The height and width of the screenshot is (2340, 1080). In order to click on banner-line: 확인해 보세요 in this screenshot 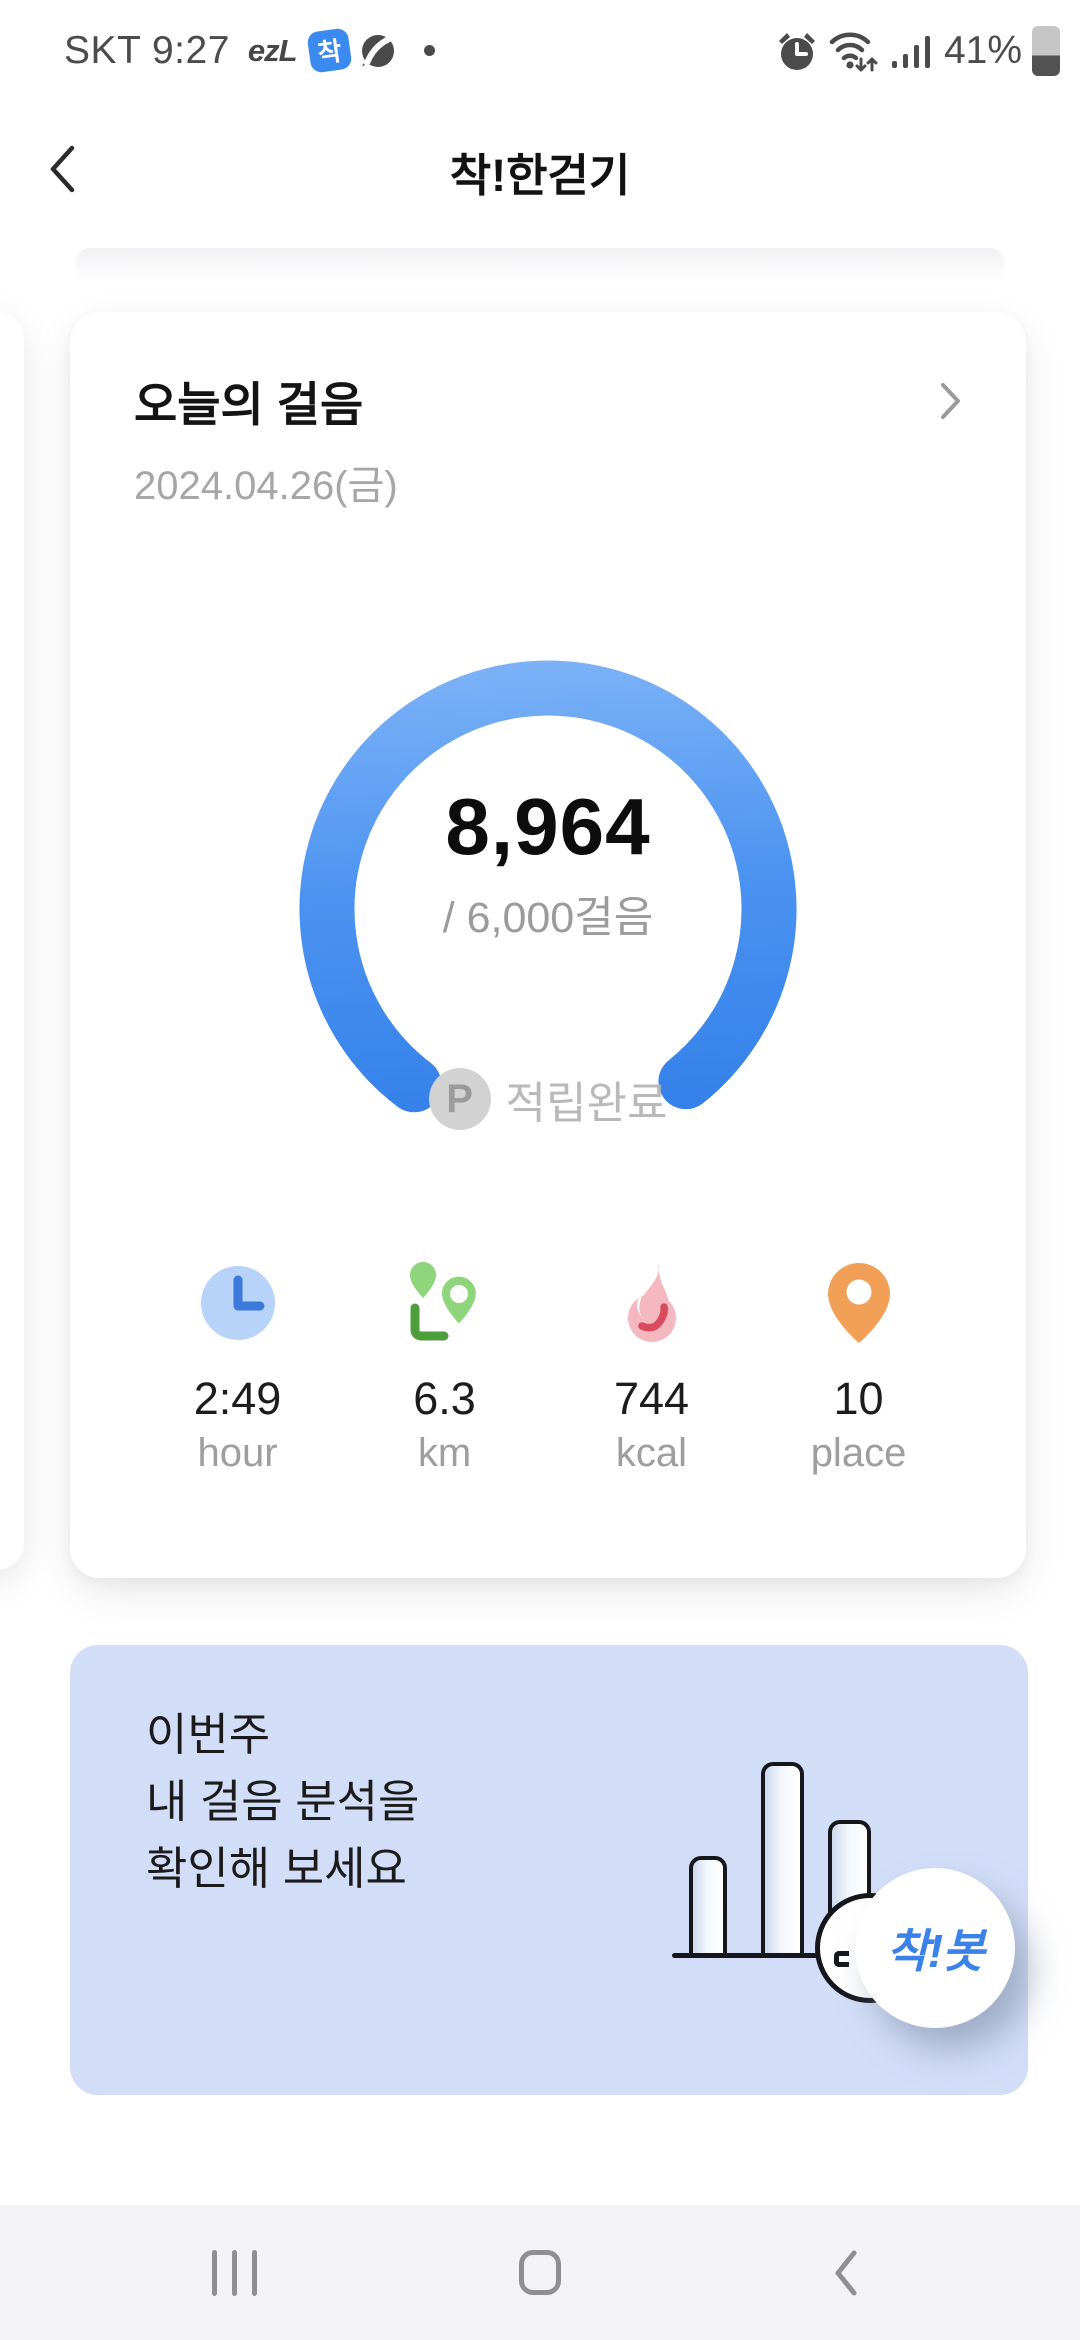, I will do `click(276, 1868)`.